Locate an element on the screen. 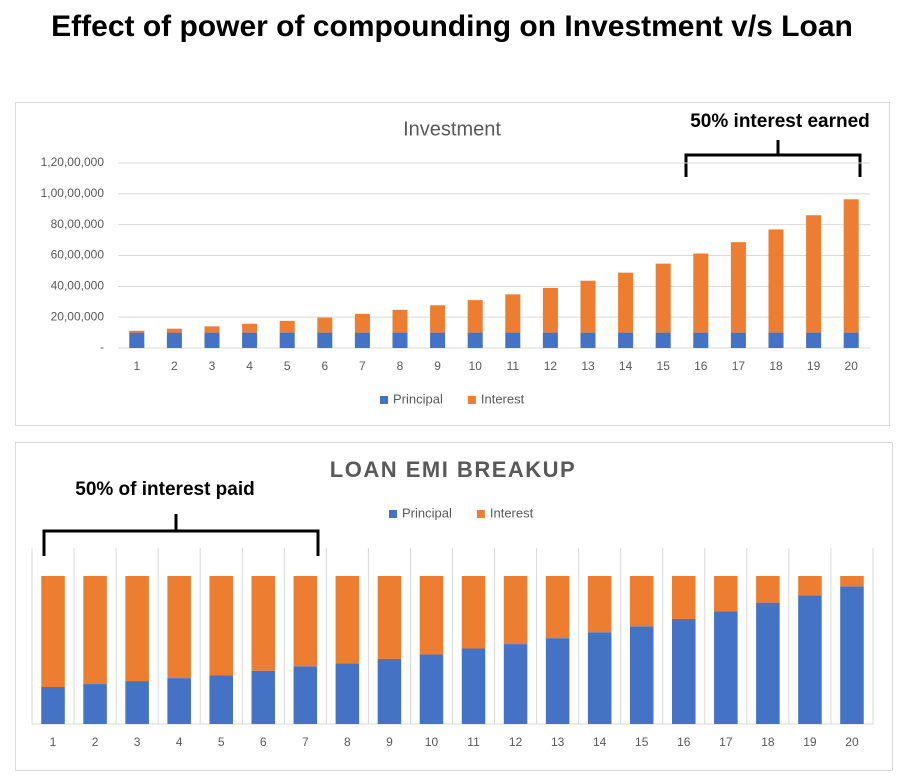 Image resolution: width=908 pixels, height=778 pixels. y-tick-label: 20,00,000 is located at coordinates (78, 316).